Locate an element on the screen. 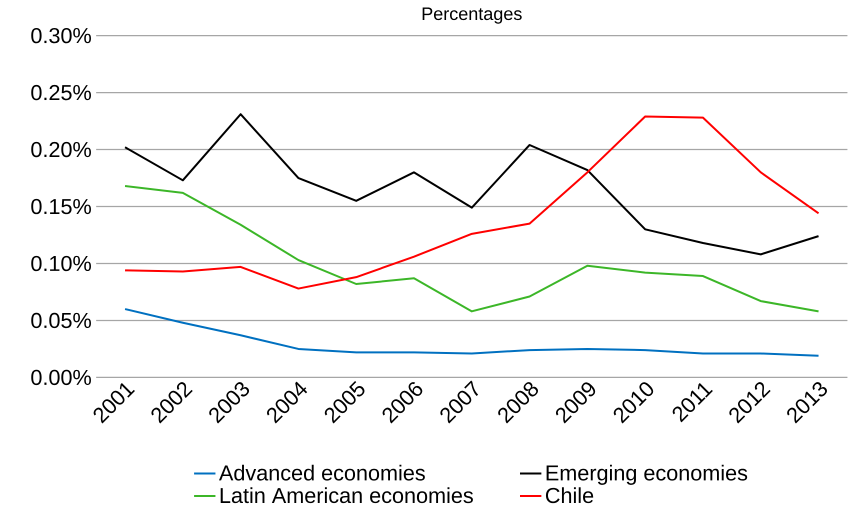 The width and height of the screenshot is (851, 527). legend-label: Emerging economies is located at coordinates (647, 474).